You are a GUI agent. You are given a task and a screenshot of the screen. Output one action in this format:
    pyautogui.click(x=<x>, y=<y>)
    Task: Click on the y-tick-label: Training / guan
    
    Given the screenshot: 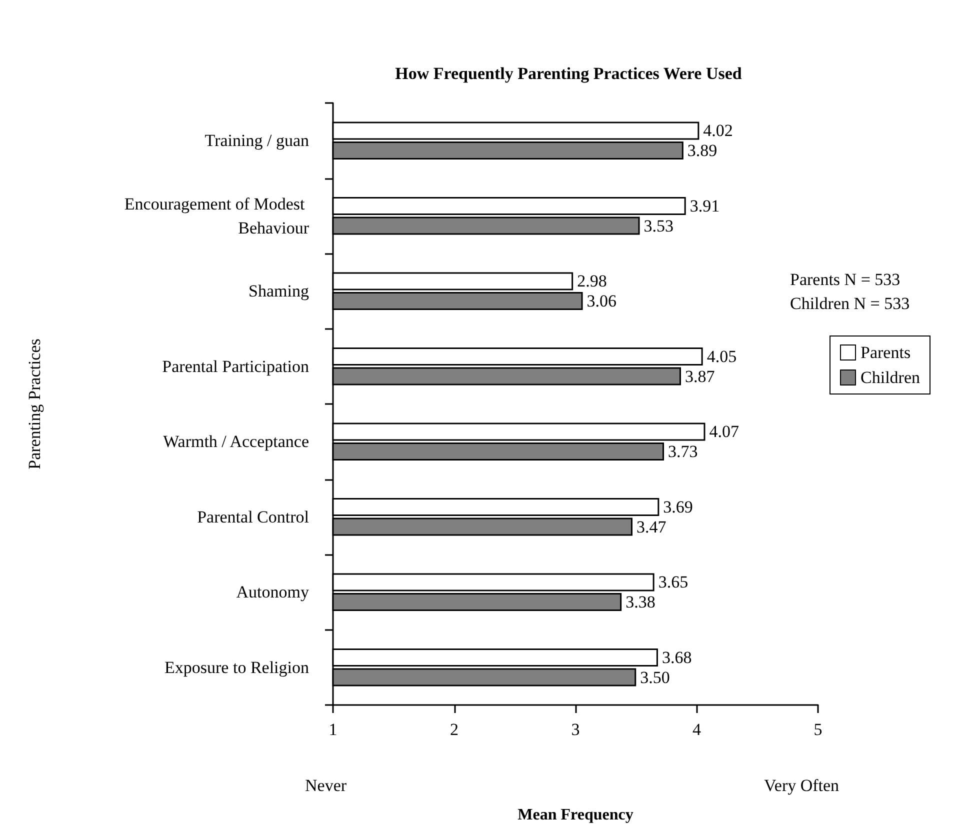 What is the action you would take?
    pyautogui.click(x=257, y=140)
    